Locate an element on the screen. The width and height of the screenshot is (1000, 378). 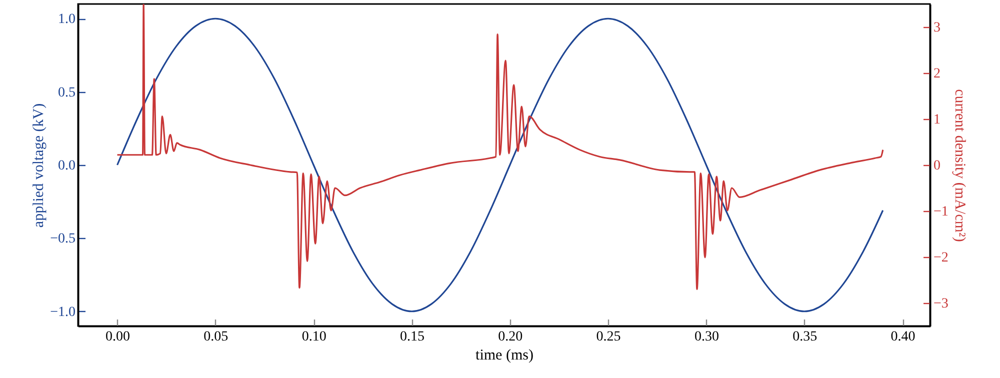
y-tick-label: −1.0 is located at coordinates (63, 312).